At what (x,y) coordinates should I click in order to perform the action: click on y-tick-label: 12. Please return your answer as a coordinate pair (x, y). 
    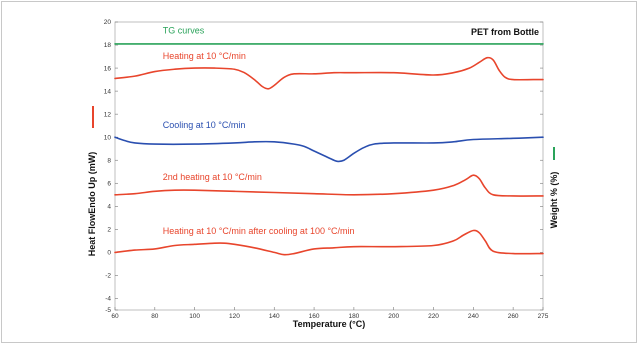
    Looking at the image, I should click on (108, 114).